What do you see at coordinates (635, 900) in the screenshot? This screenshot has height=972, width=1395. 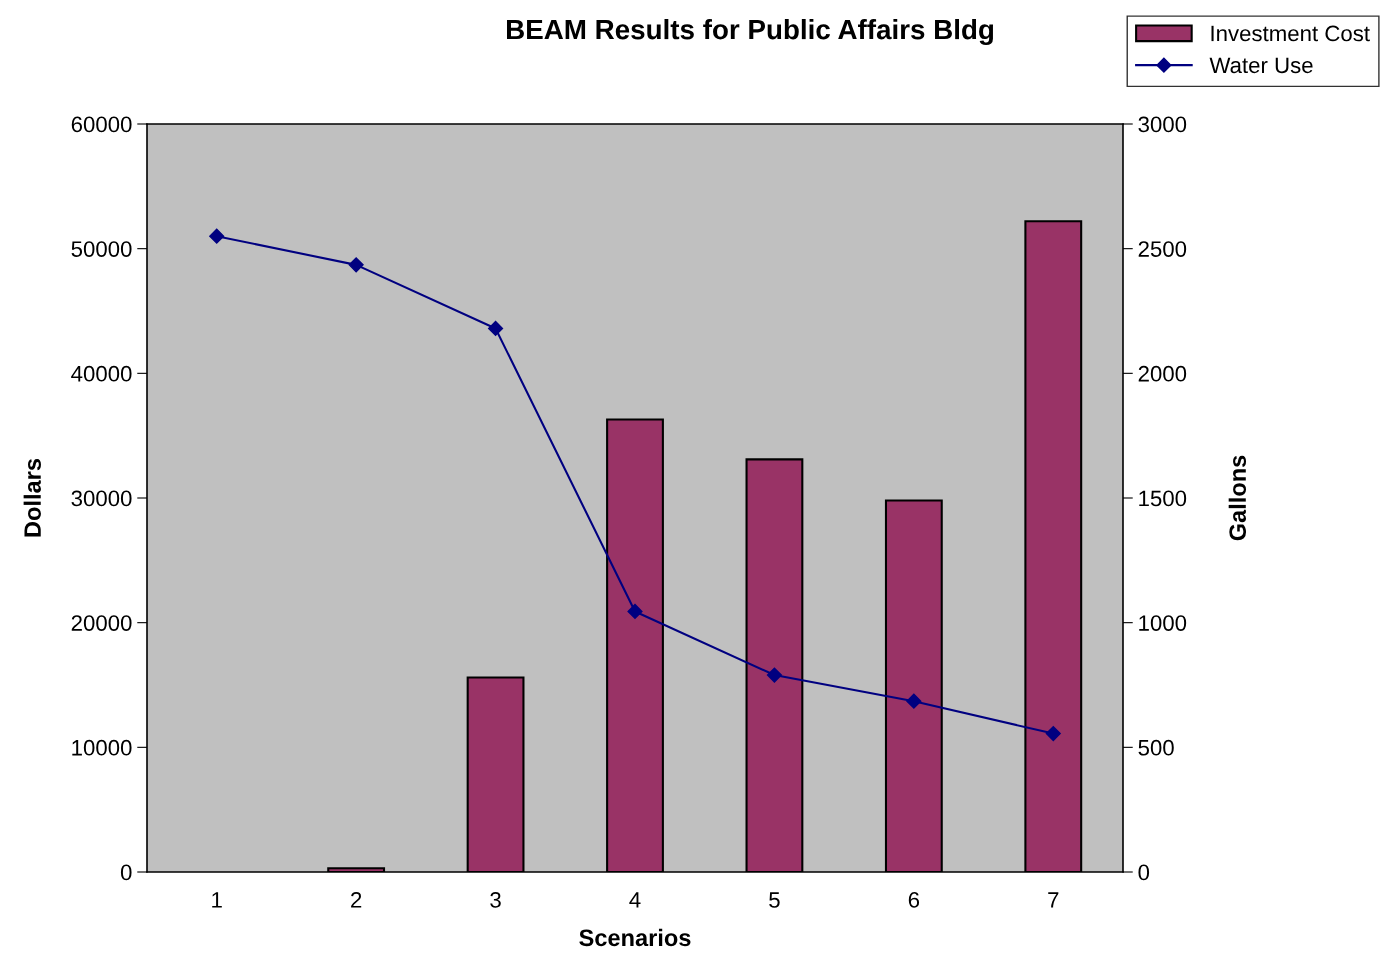 I see `x-tick-label: 4` at bounding box center [635, 900].